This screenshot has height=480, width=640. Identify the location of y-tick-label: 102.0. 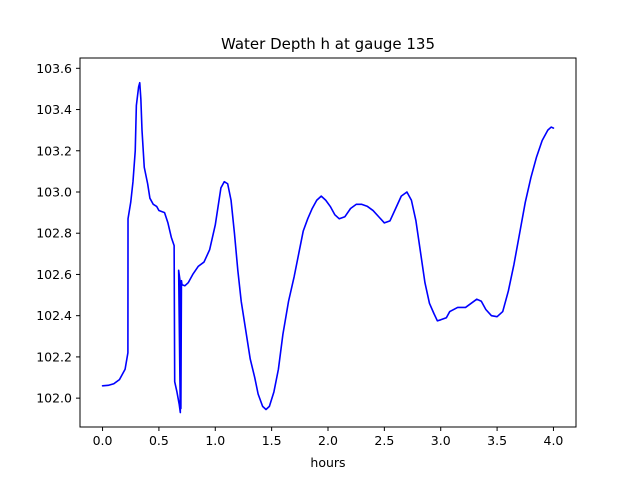
(54, 398).